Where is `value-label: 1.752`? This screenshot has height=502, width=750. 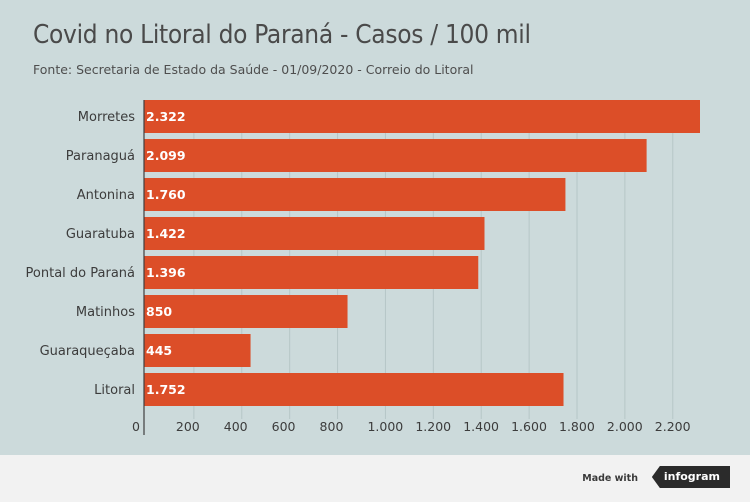
value-label: 1.752 is located at coordinates (166, 389).